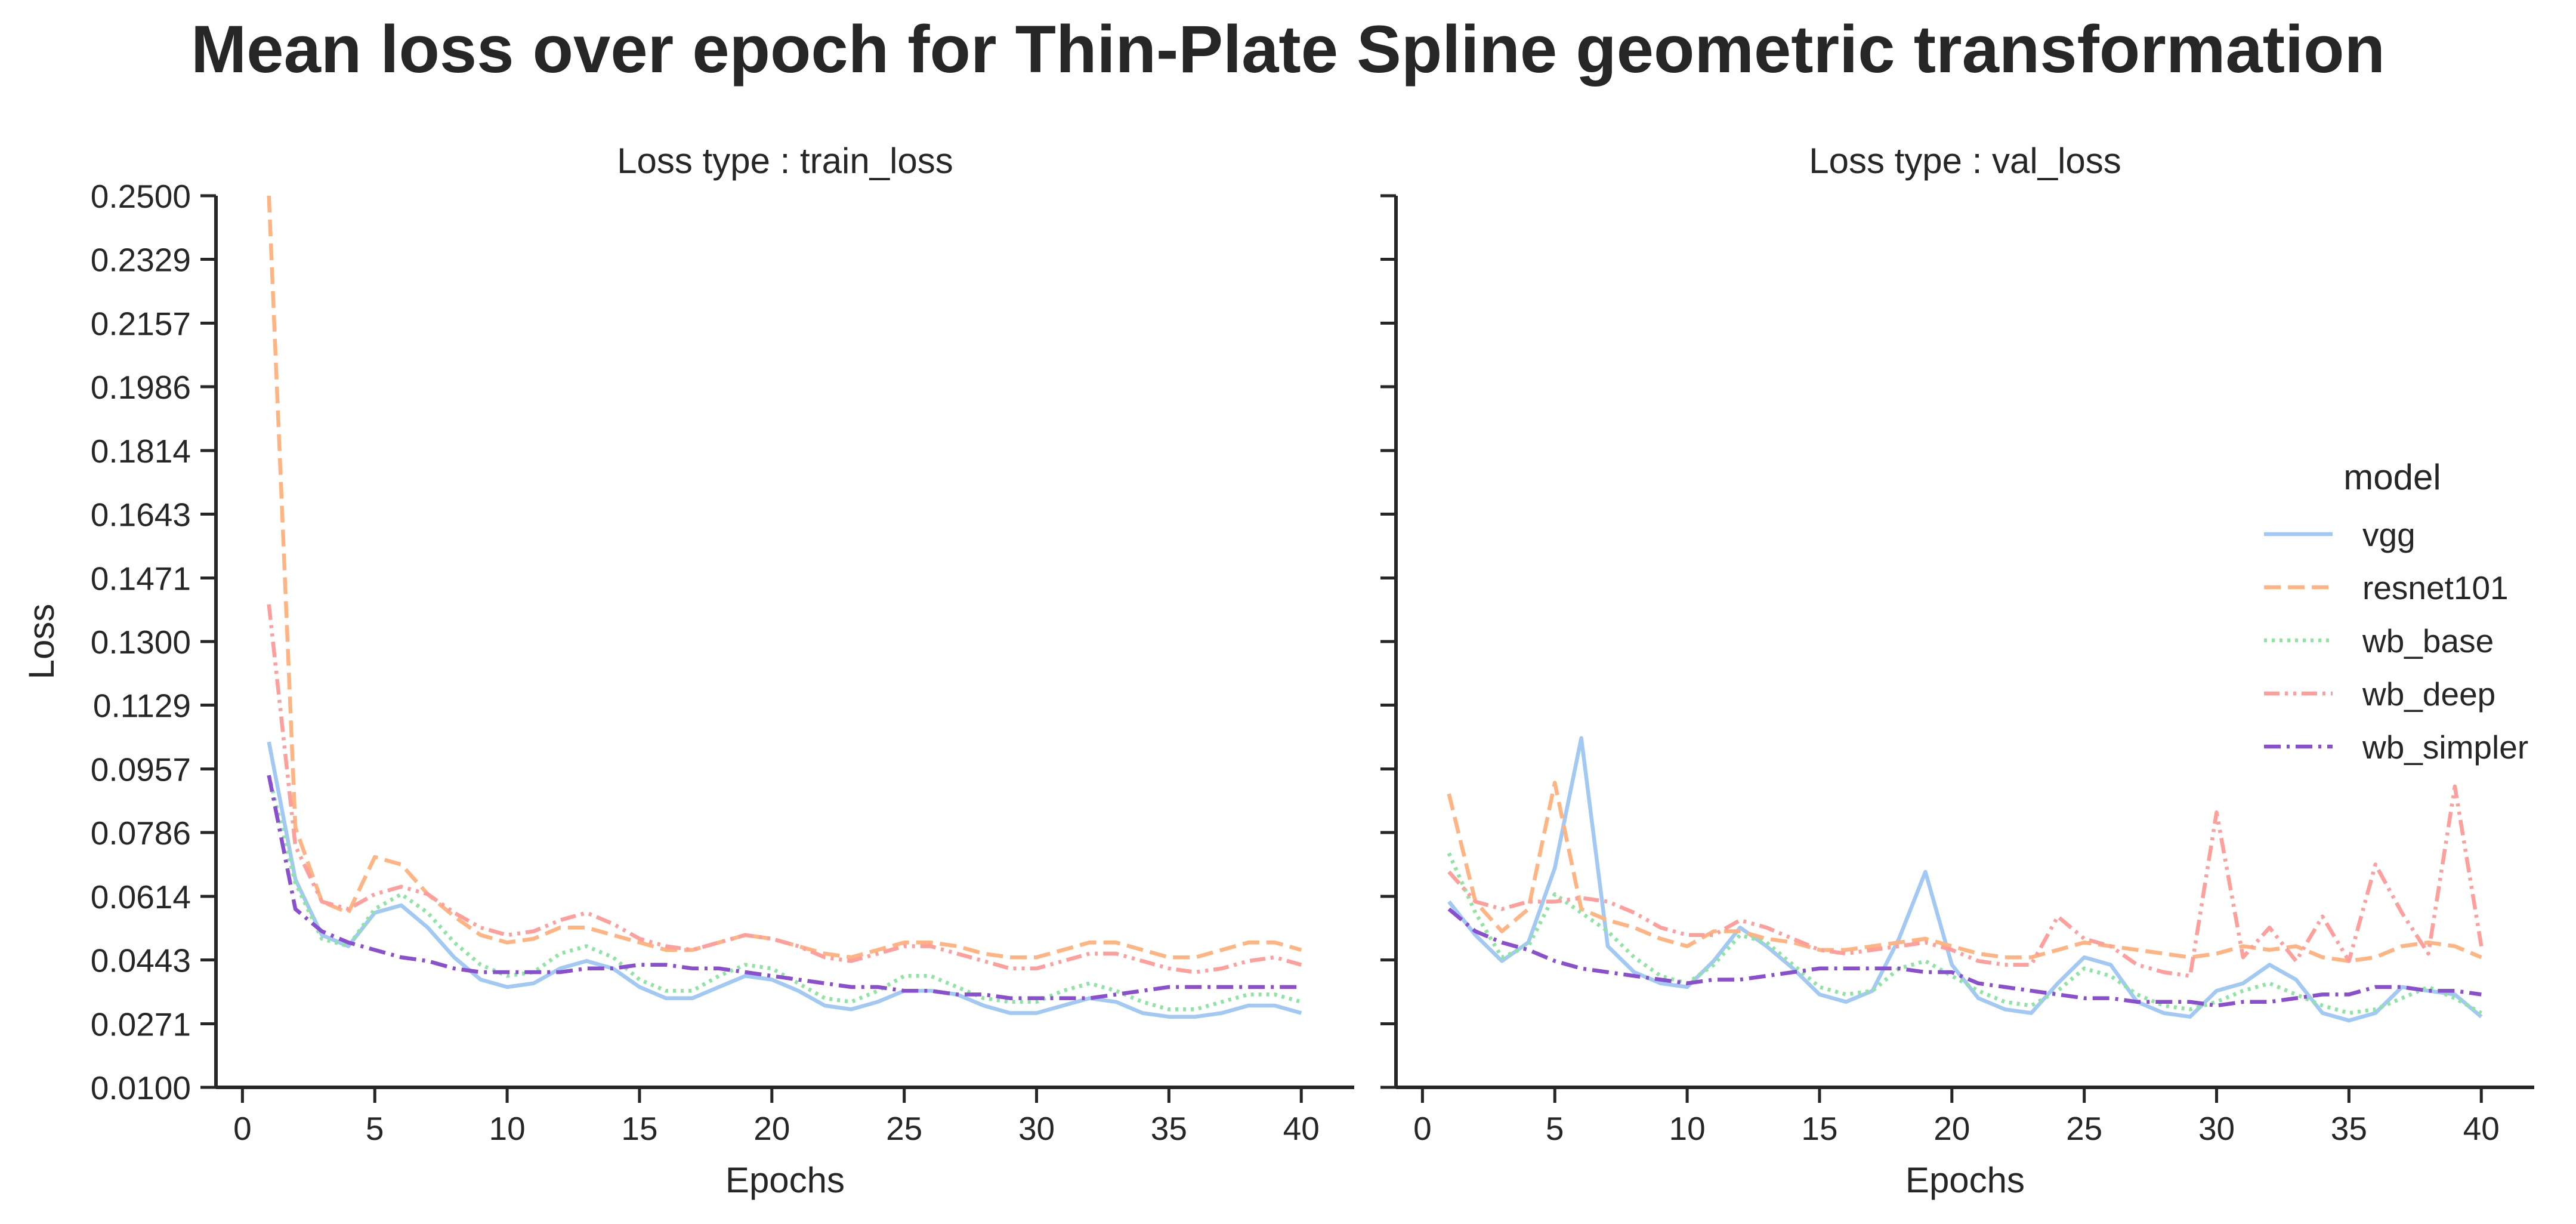 This screenshot has height=1224, width=2576. Describe the element at coordinates (1555, 1128) in the screenshot. I see `panel2-x-tick-label: 5` at that location.